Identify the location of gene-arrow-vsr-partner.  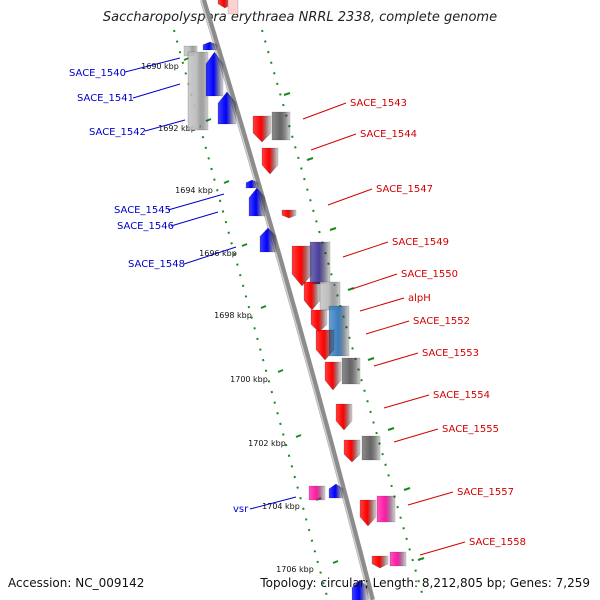
(336, 491).